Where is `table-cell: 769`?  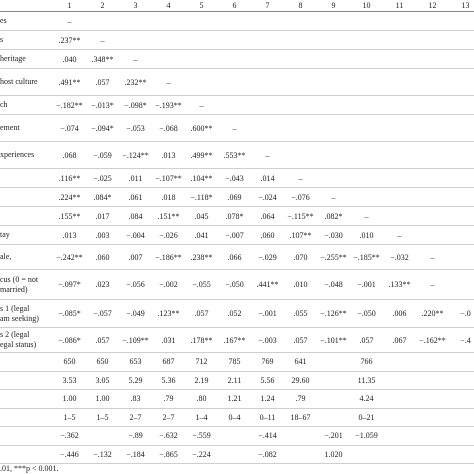 table-cell: 769 is located at coordinates (267, 362).